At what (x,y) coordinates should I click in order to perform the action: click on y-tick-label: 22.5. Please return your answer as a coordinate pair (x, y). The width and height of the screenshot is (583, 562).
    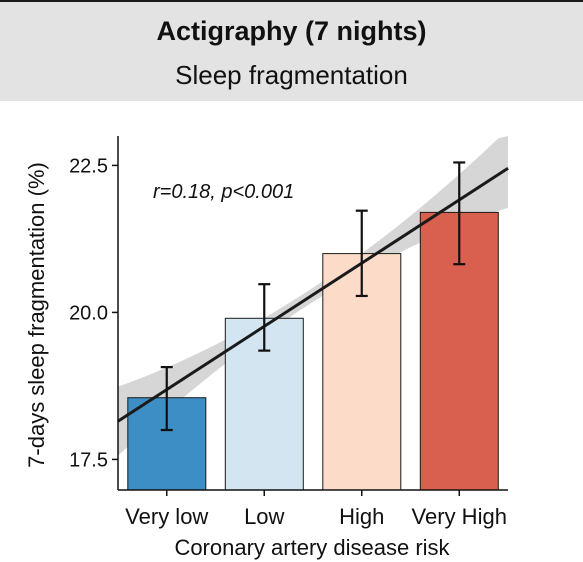
    Looking at the image, I should click on (88, 166).